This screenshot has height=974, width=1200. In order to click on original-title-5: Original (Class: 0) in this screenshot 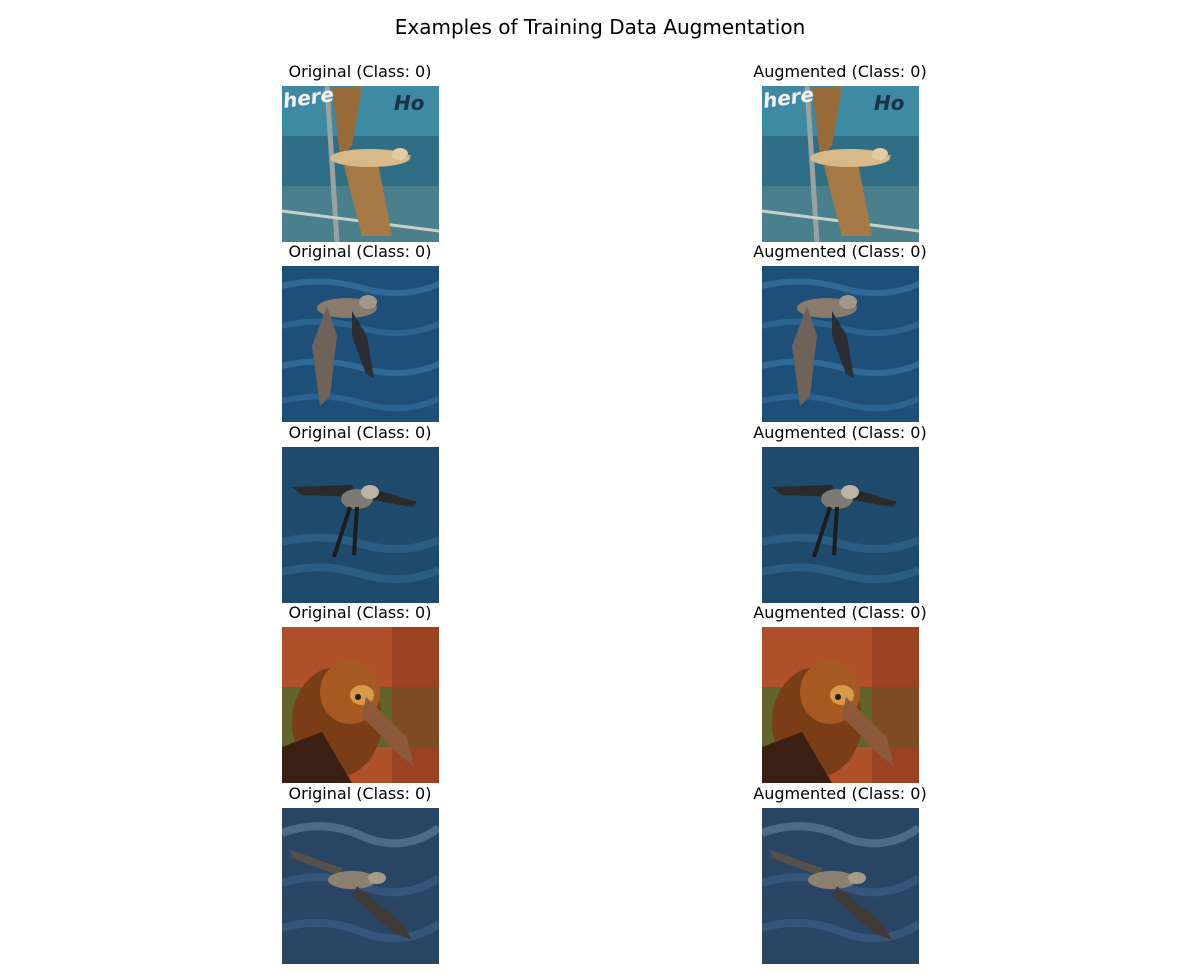, I will do `click(360, 793)`.